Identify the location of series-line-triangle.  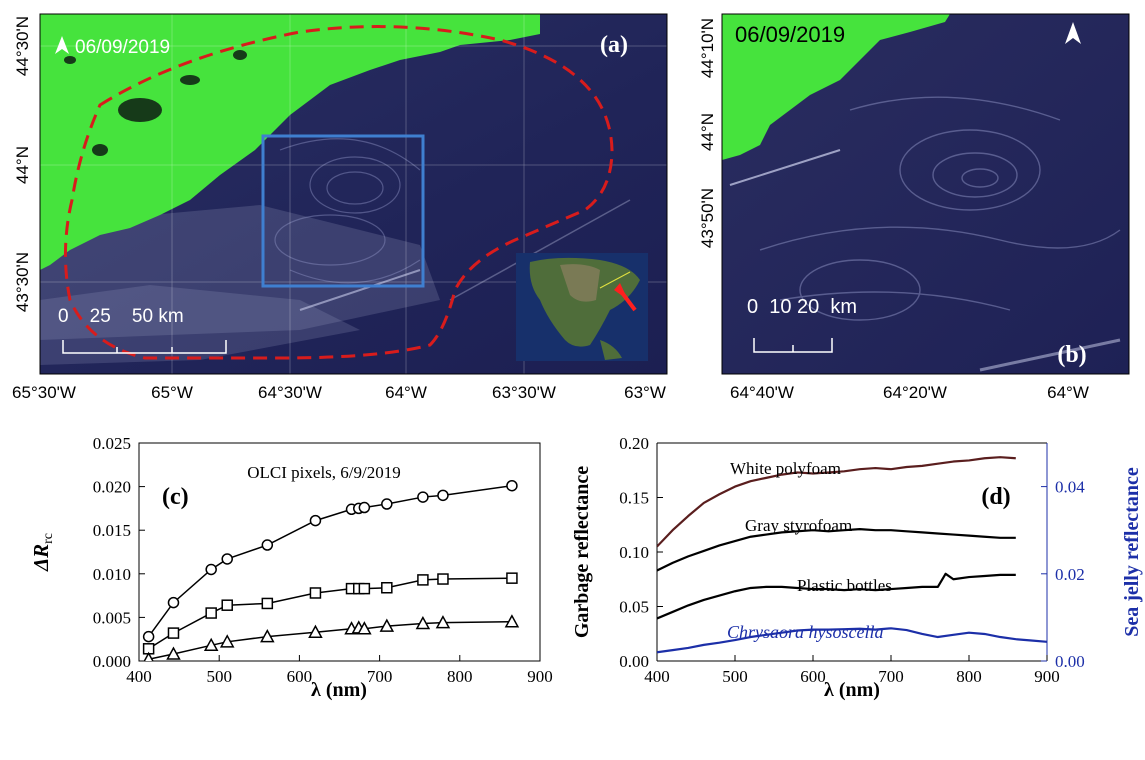
(330, 640).